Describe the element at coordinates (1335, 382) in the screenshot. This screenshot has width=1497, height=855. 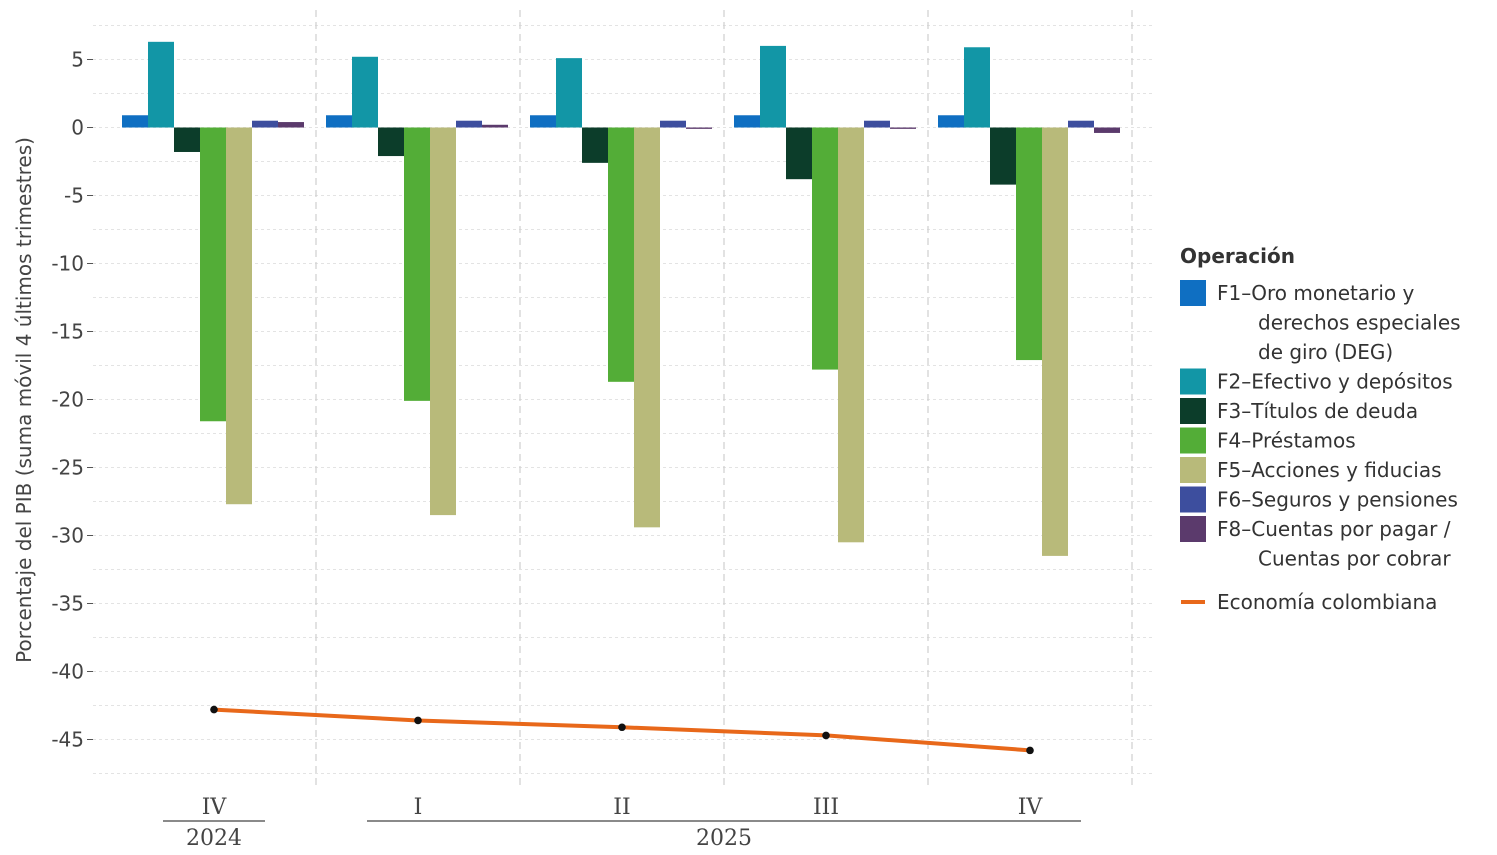
I see `legend-label: F2–Efectivo y depósitos` at that location.